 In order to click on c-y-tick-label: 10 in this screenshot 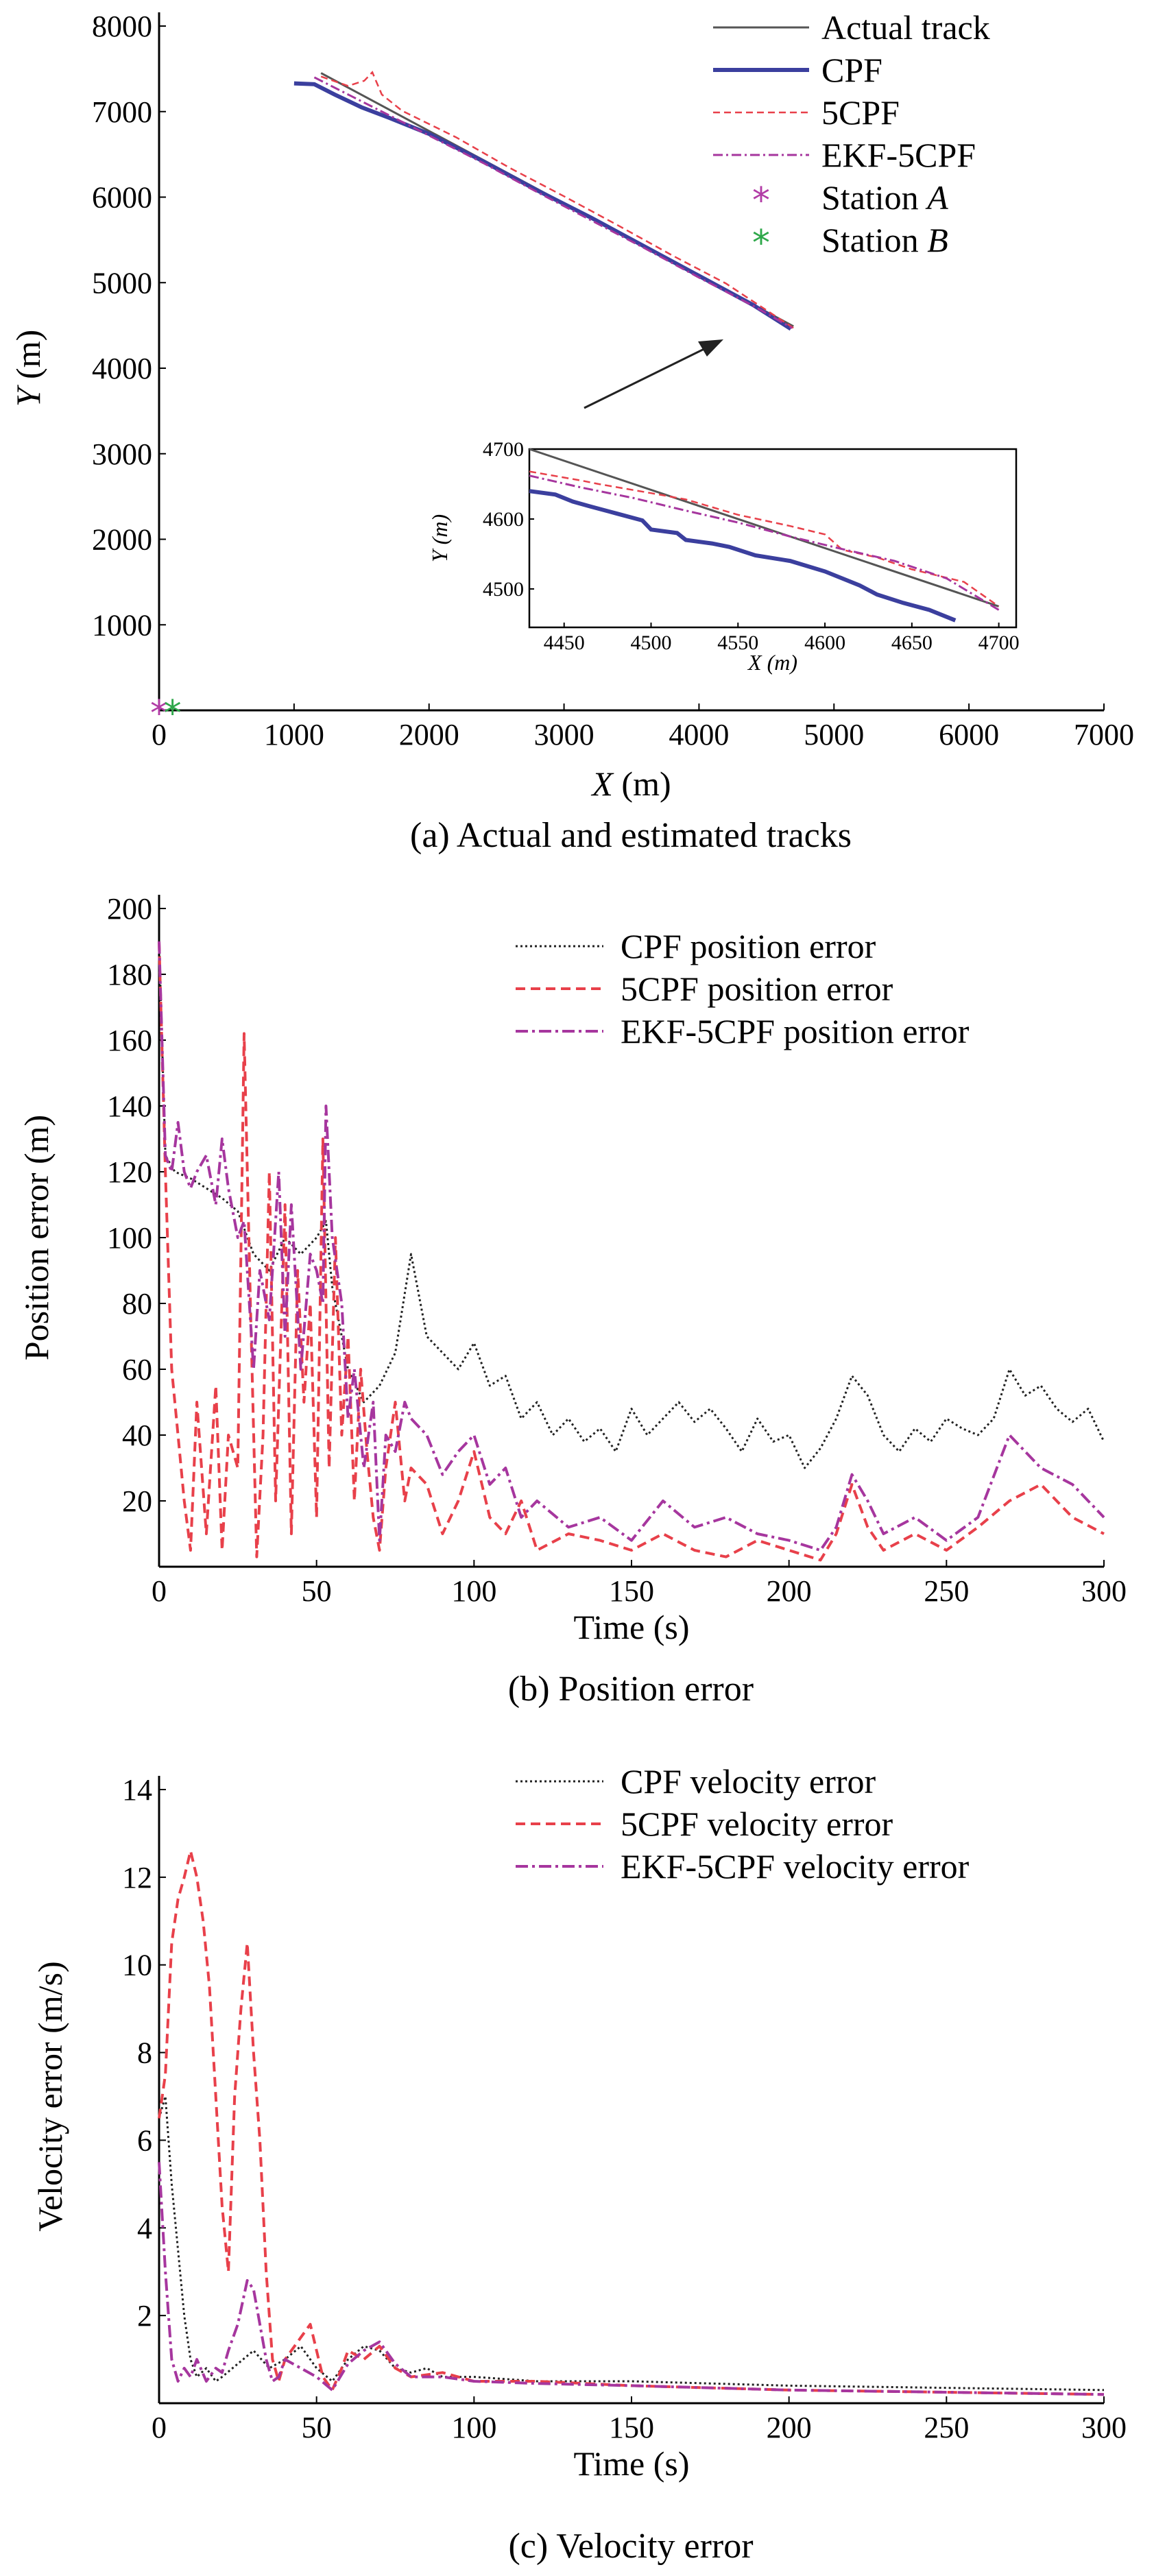, I will do `click(137, 1966)`.